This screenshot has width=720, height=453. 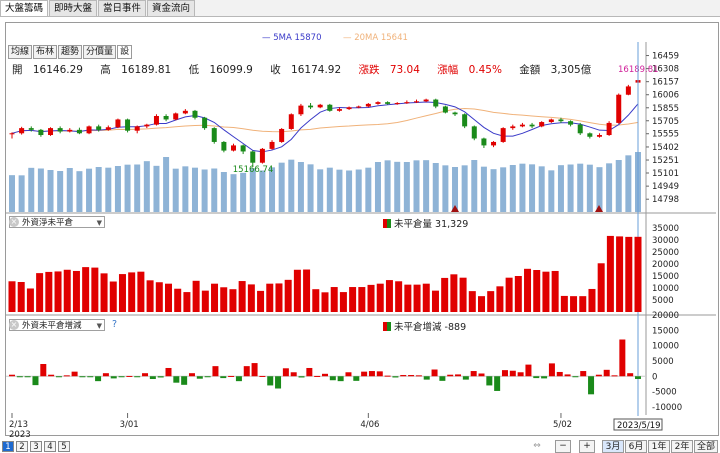 I want to click on price-tick-label: 14949, so click(x=665, y=187).